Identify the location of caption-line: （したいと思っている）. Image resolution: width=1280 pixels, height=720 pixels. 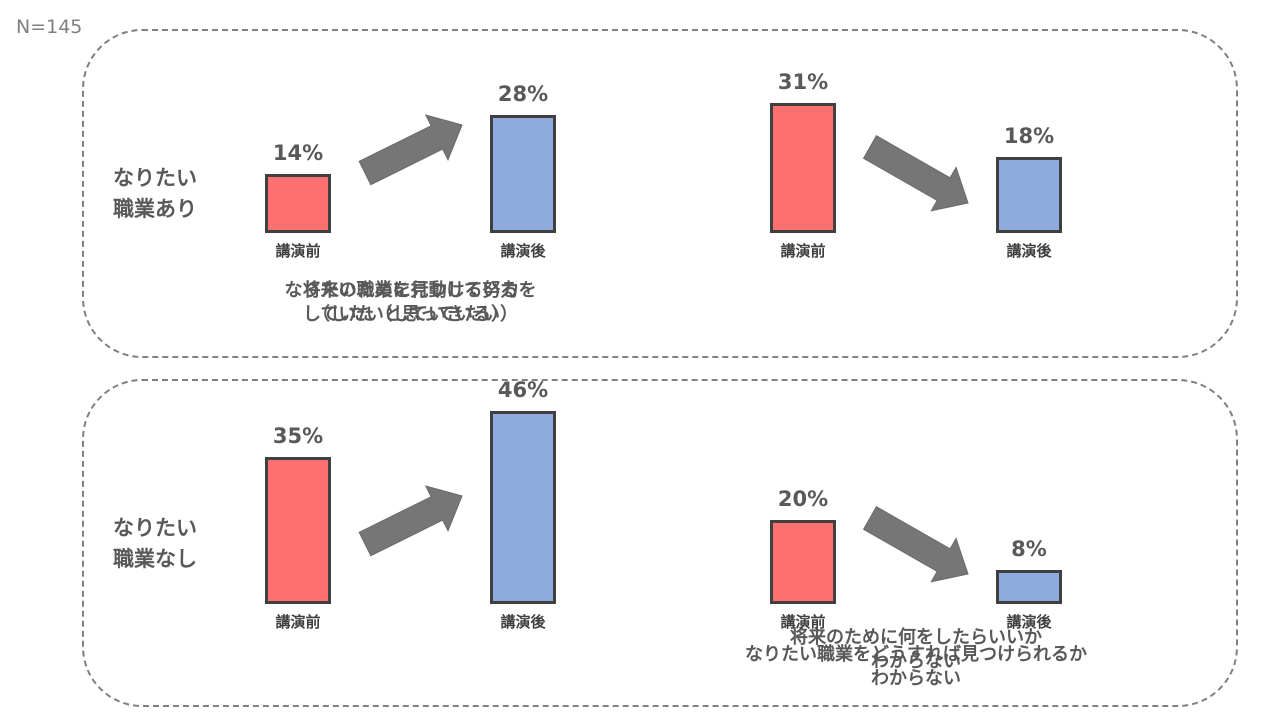
(410, 314).